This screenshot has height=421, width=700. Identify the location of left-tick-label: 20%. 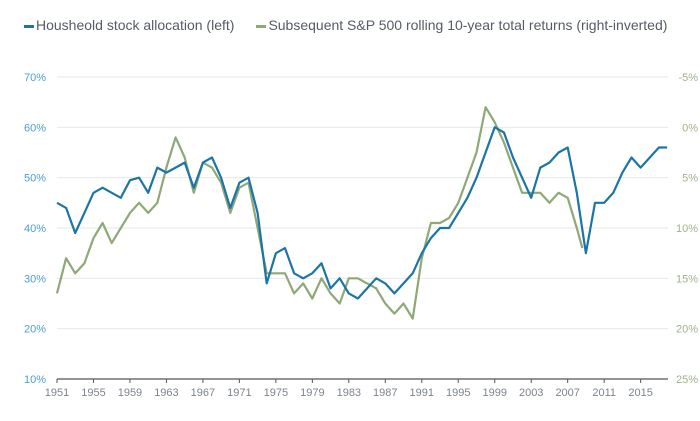
(35, 330).